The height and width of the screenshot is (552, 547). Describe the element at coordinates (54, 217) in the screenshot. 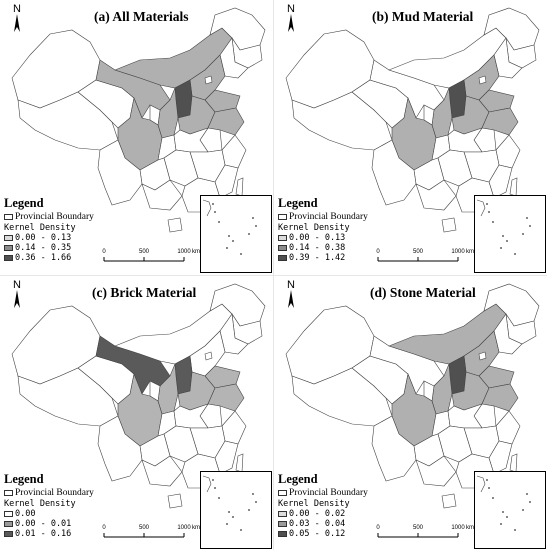

I see `legend-boundary-label: Provincial Boundary` at that location.